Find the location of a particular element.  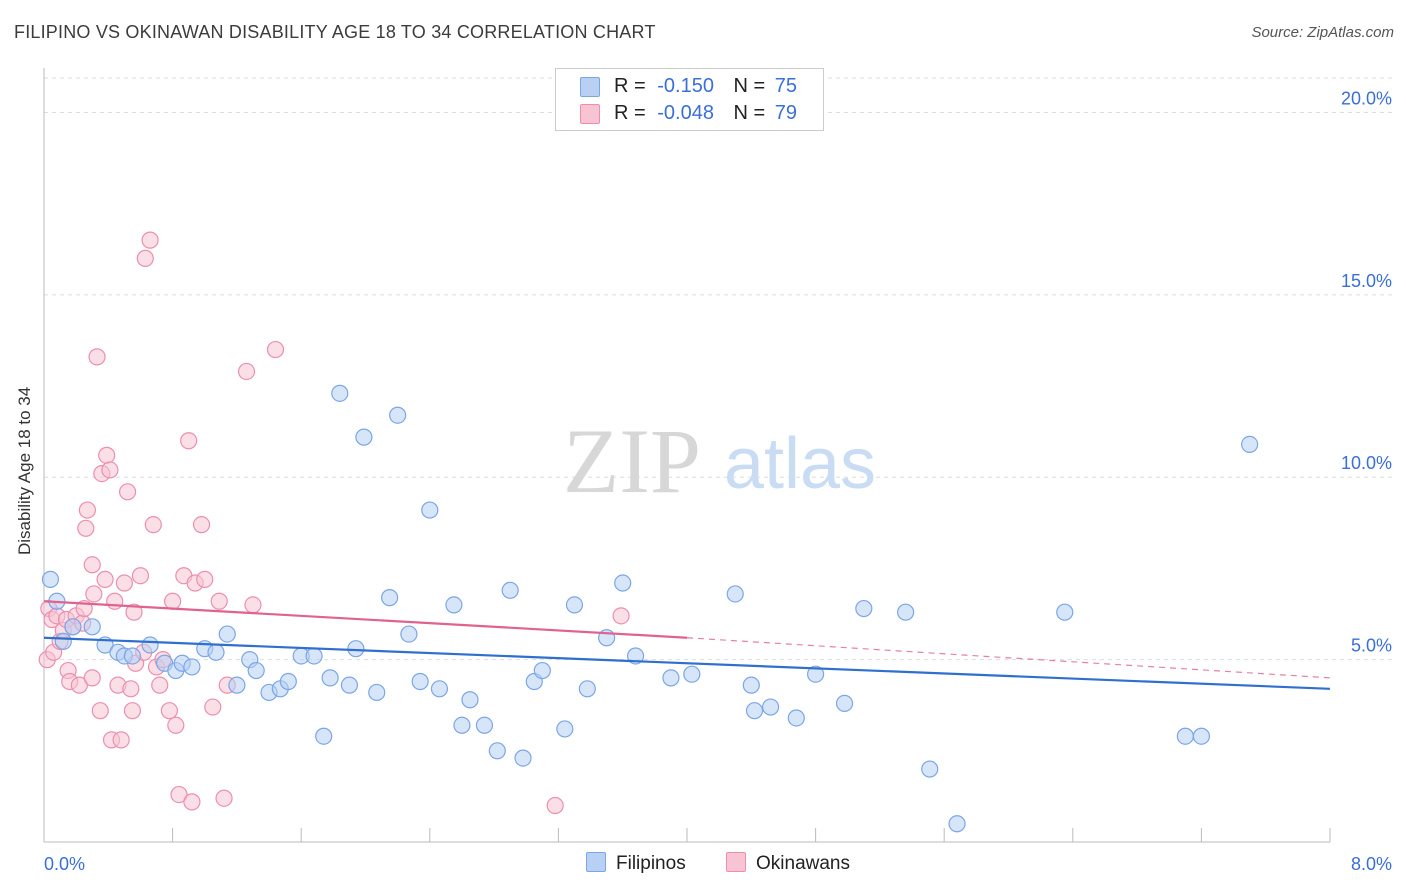

r-value: -0.150 is located at coordinates (685, 86).